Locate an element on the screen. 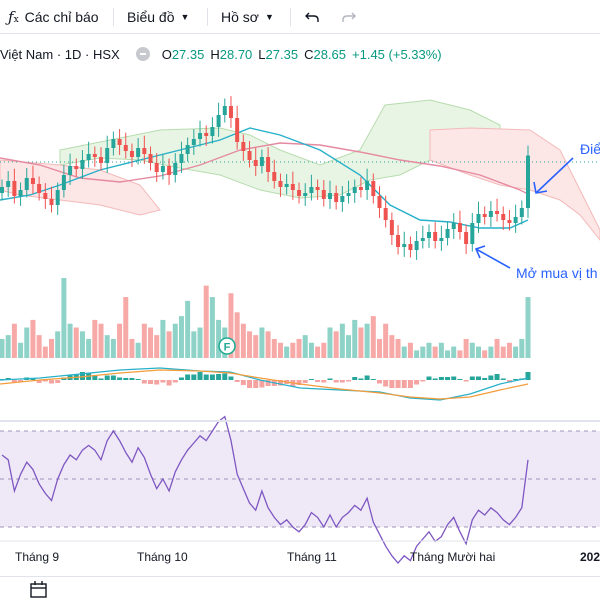 This screenshot has height=600, width=600. collapse-legend-icon is located at coordinates (142, 54).